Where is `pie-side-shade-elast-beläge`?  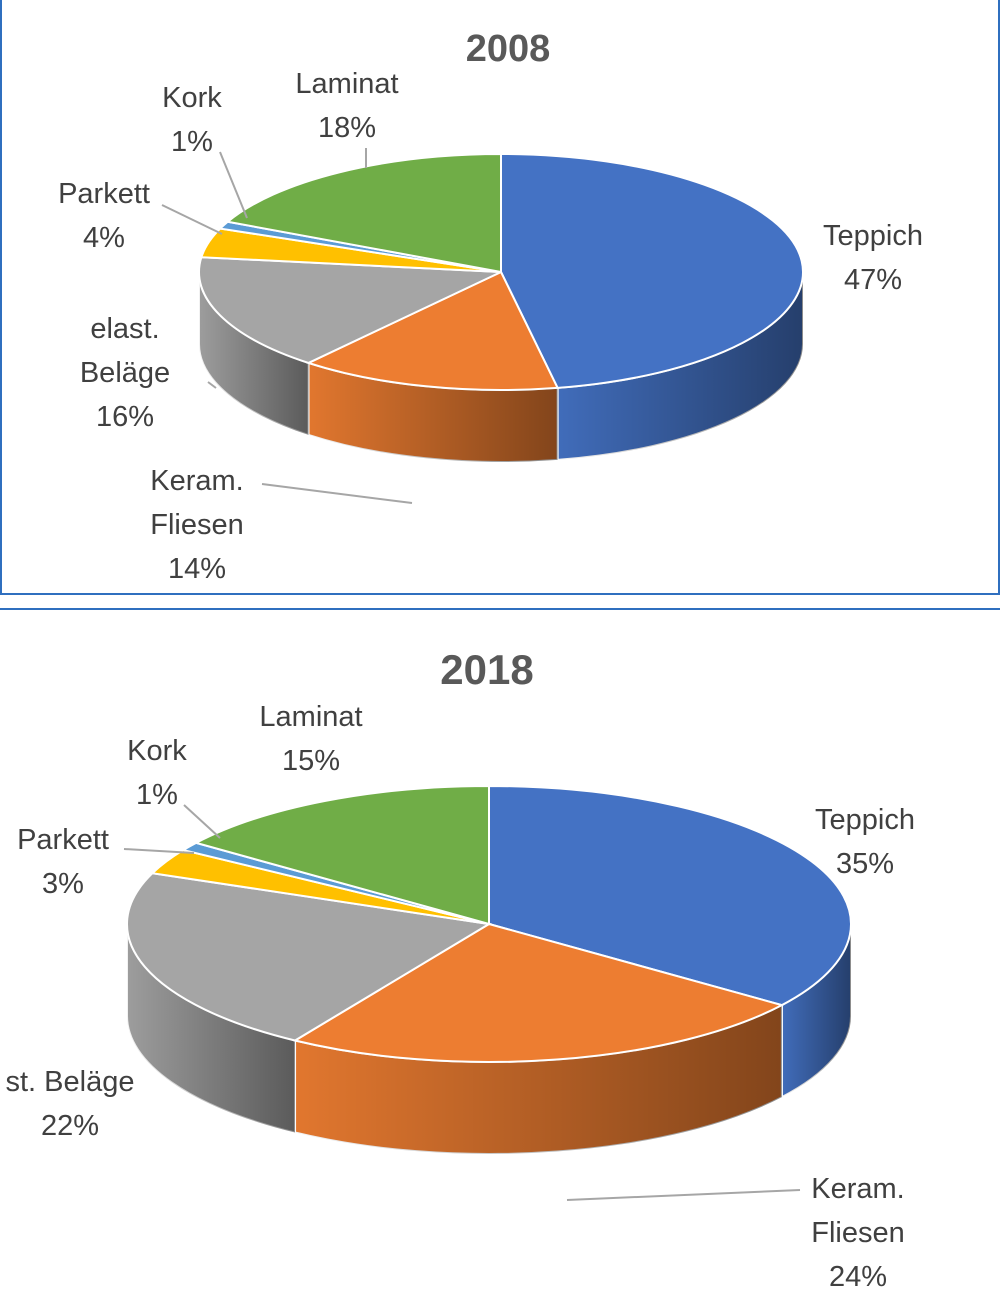
pie-side-shade-elast-beläge is located at coordinates (254, 353).